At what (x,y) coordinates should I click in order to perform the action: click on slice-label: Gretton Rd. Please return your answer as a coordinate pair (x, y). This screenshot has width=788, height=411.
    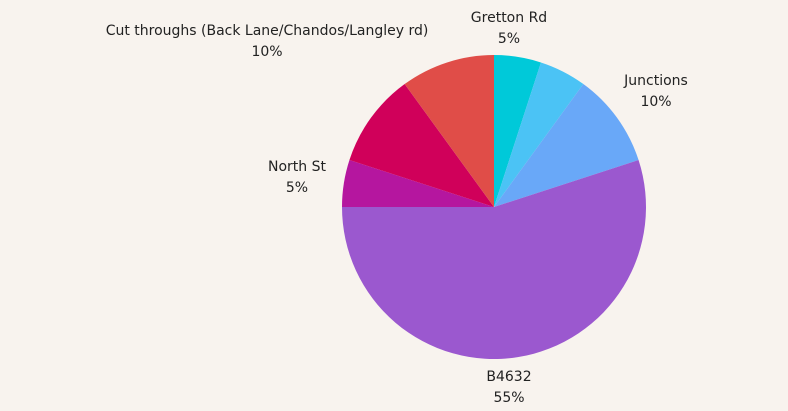
    Looking at the image, I should click on (509, 18).